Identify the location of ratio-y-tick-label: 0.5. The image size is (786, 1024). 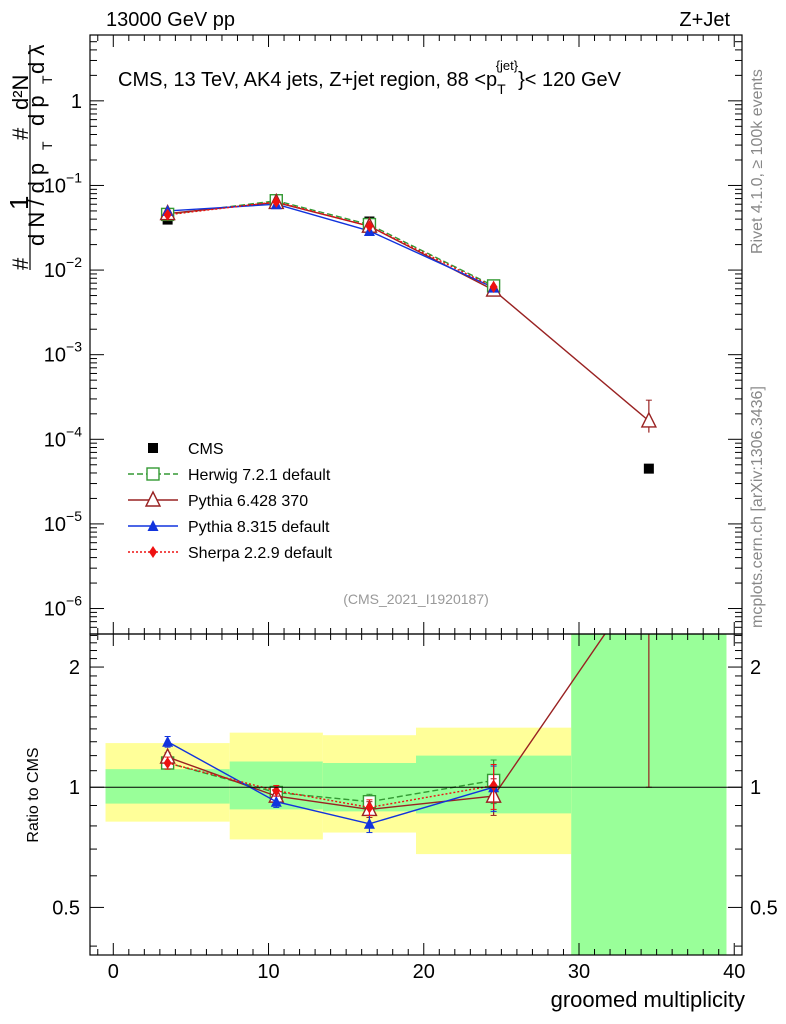
(66, 908).